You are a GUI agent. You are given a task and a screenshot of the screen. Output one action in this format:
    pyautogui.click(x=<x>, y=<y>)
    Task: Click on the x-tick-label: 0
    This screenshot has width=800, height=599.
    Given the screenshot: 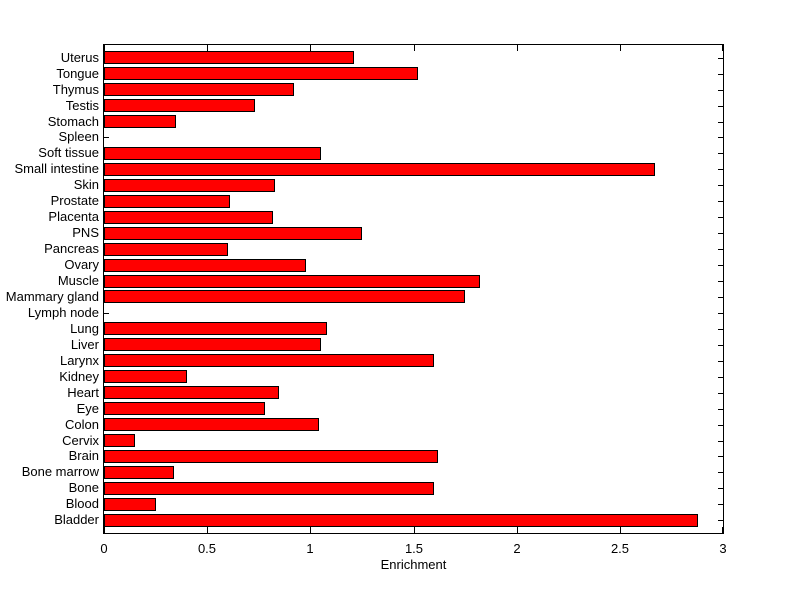 What is the action you would take?
    pyautogui.click(x=104, y=548)
    